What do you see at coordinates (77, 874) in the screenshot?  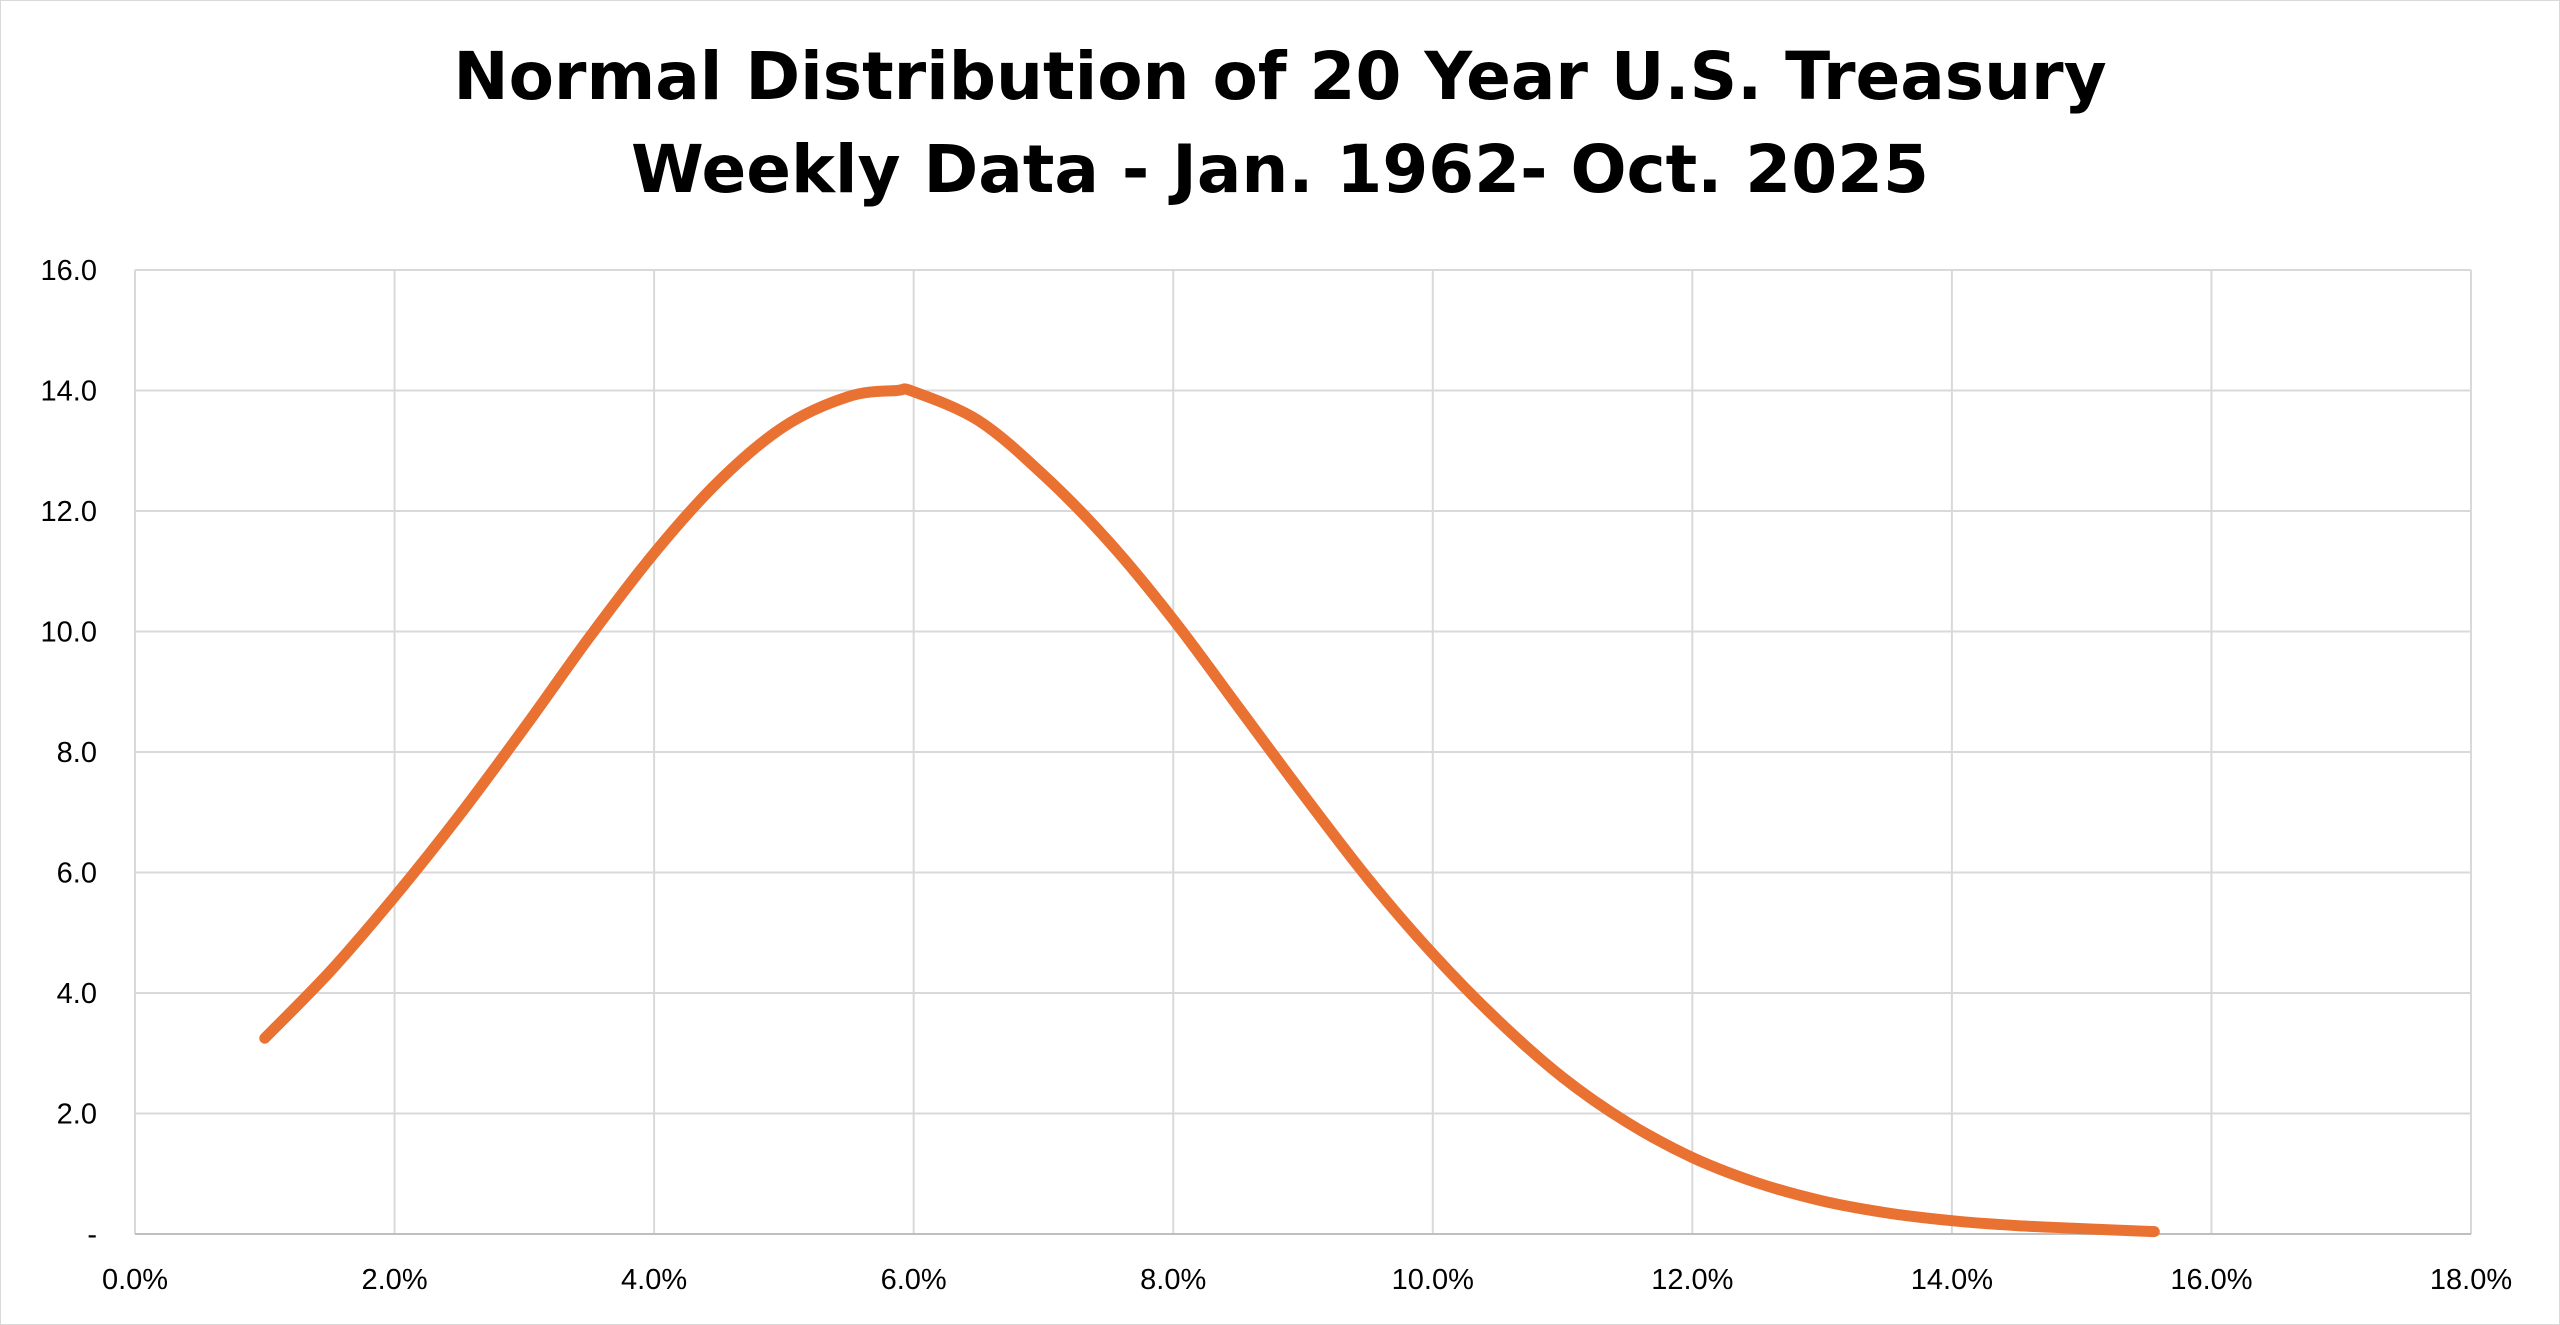 I see `y-tick-label: 6.0` at bounding box center [77, 874].